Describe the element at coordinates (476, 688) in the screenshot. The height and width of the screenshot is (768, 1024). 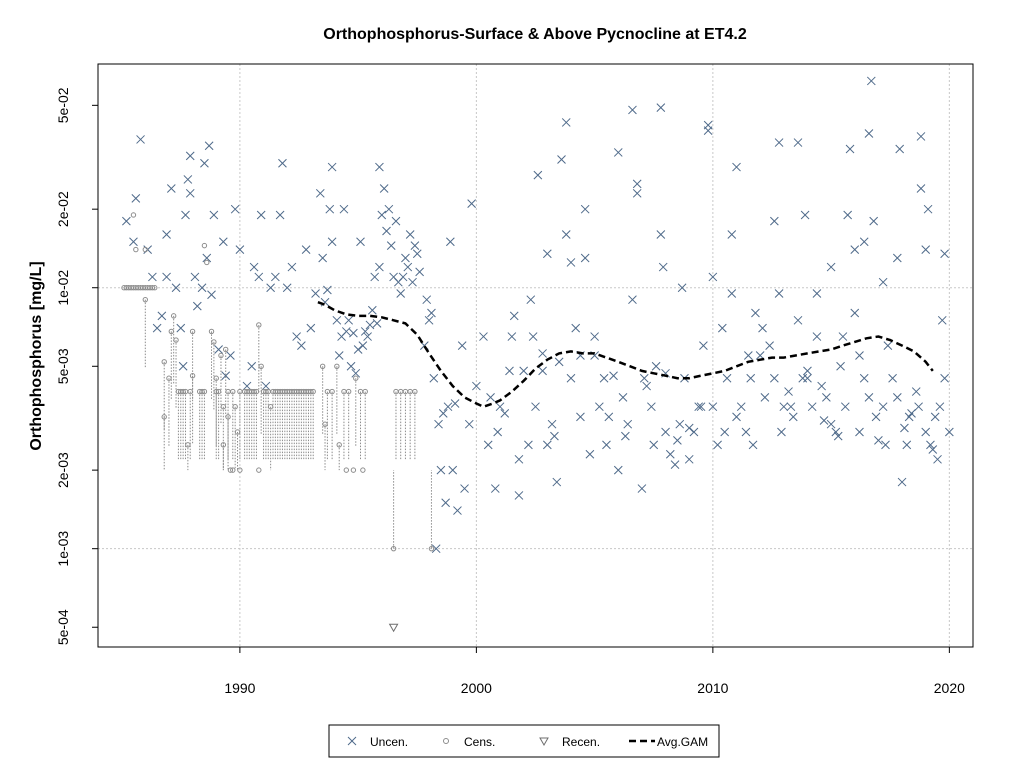
I see `x-tick-label: 2000` at that location.